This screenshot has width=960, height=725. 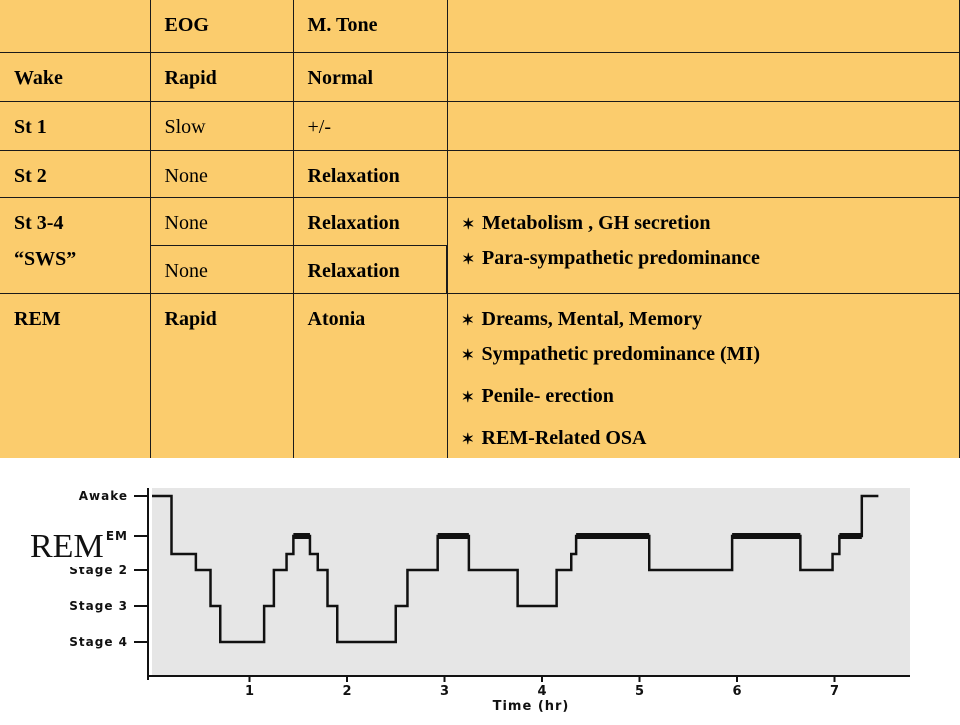 I want to click on x-tick-label: 7, so click(x=834, y=691).